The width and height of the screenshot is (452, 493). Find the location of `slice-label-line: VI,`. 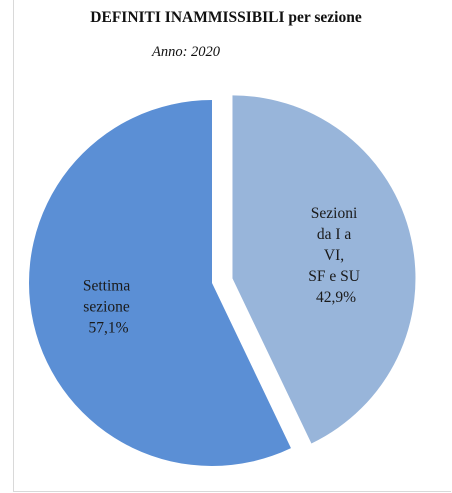

slice-label-line: VI, is located at coordinates (334, 255).